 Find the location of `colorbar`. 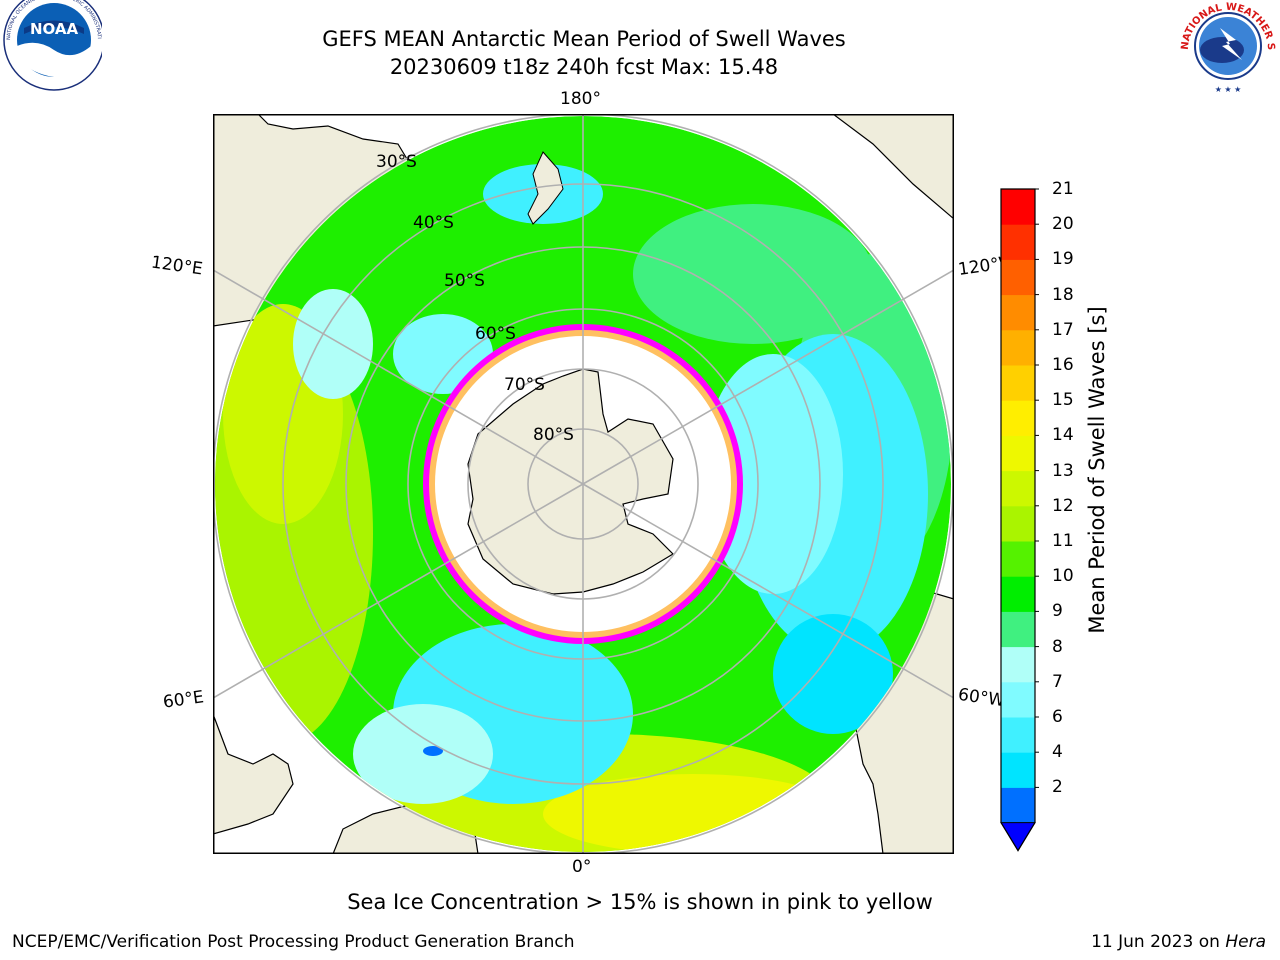

colorbar is located at coordinates (1019, 520).